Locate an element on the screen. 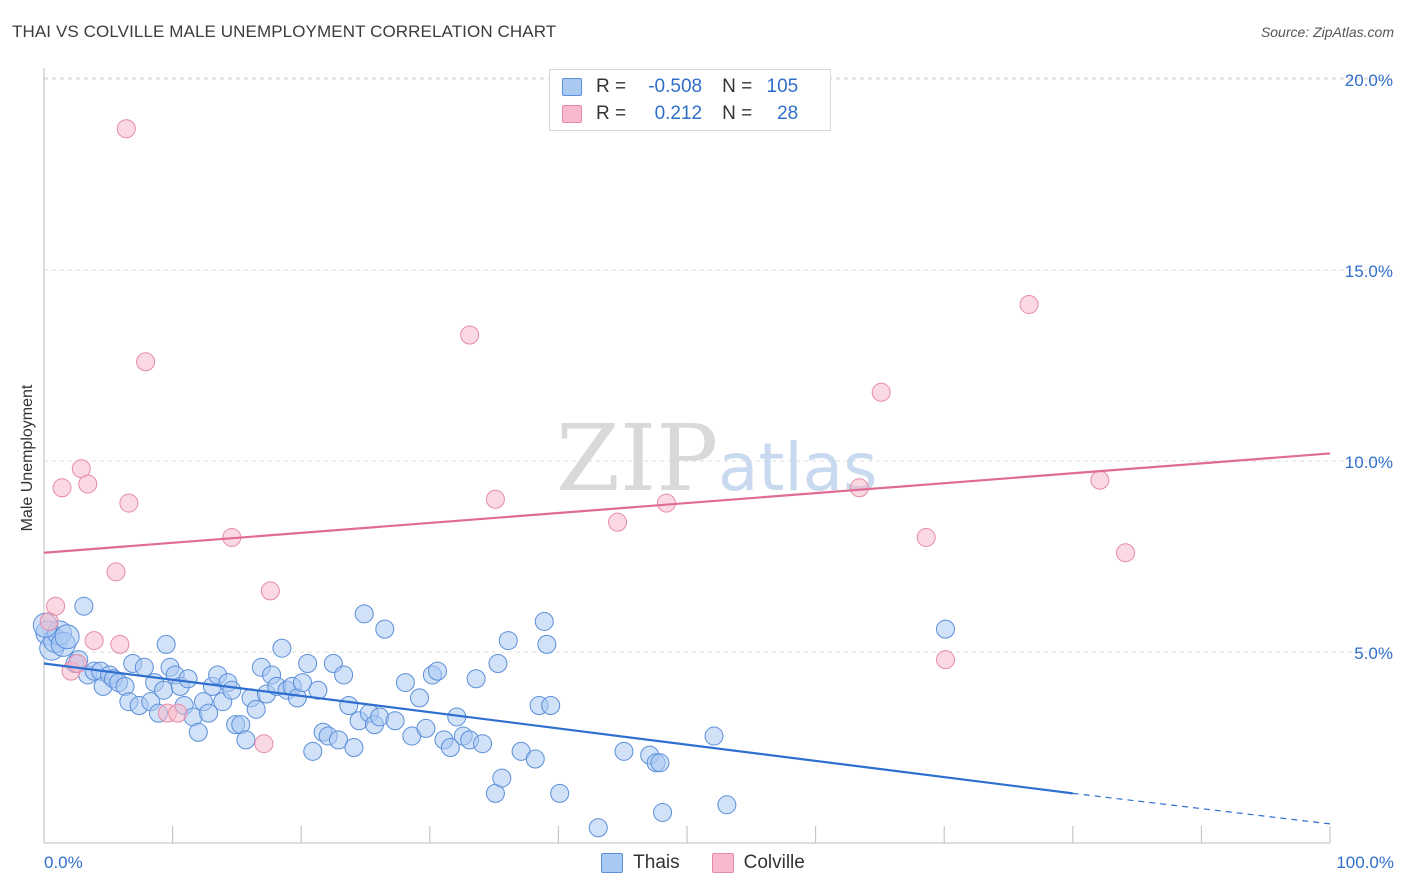  series-swatch-thais is located at coordinates (612, 863).